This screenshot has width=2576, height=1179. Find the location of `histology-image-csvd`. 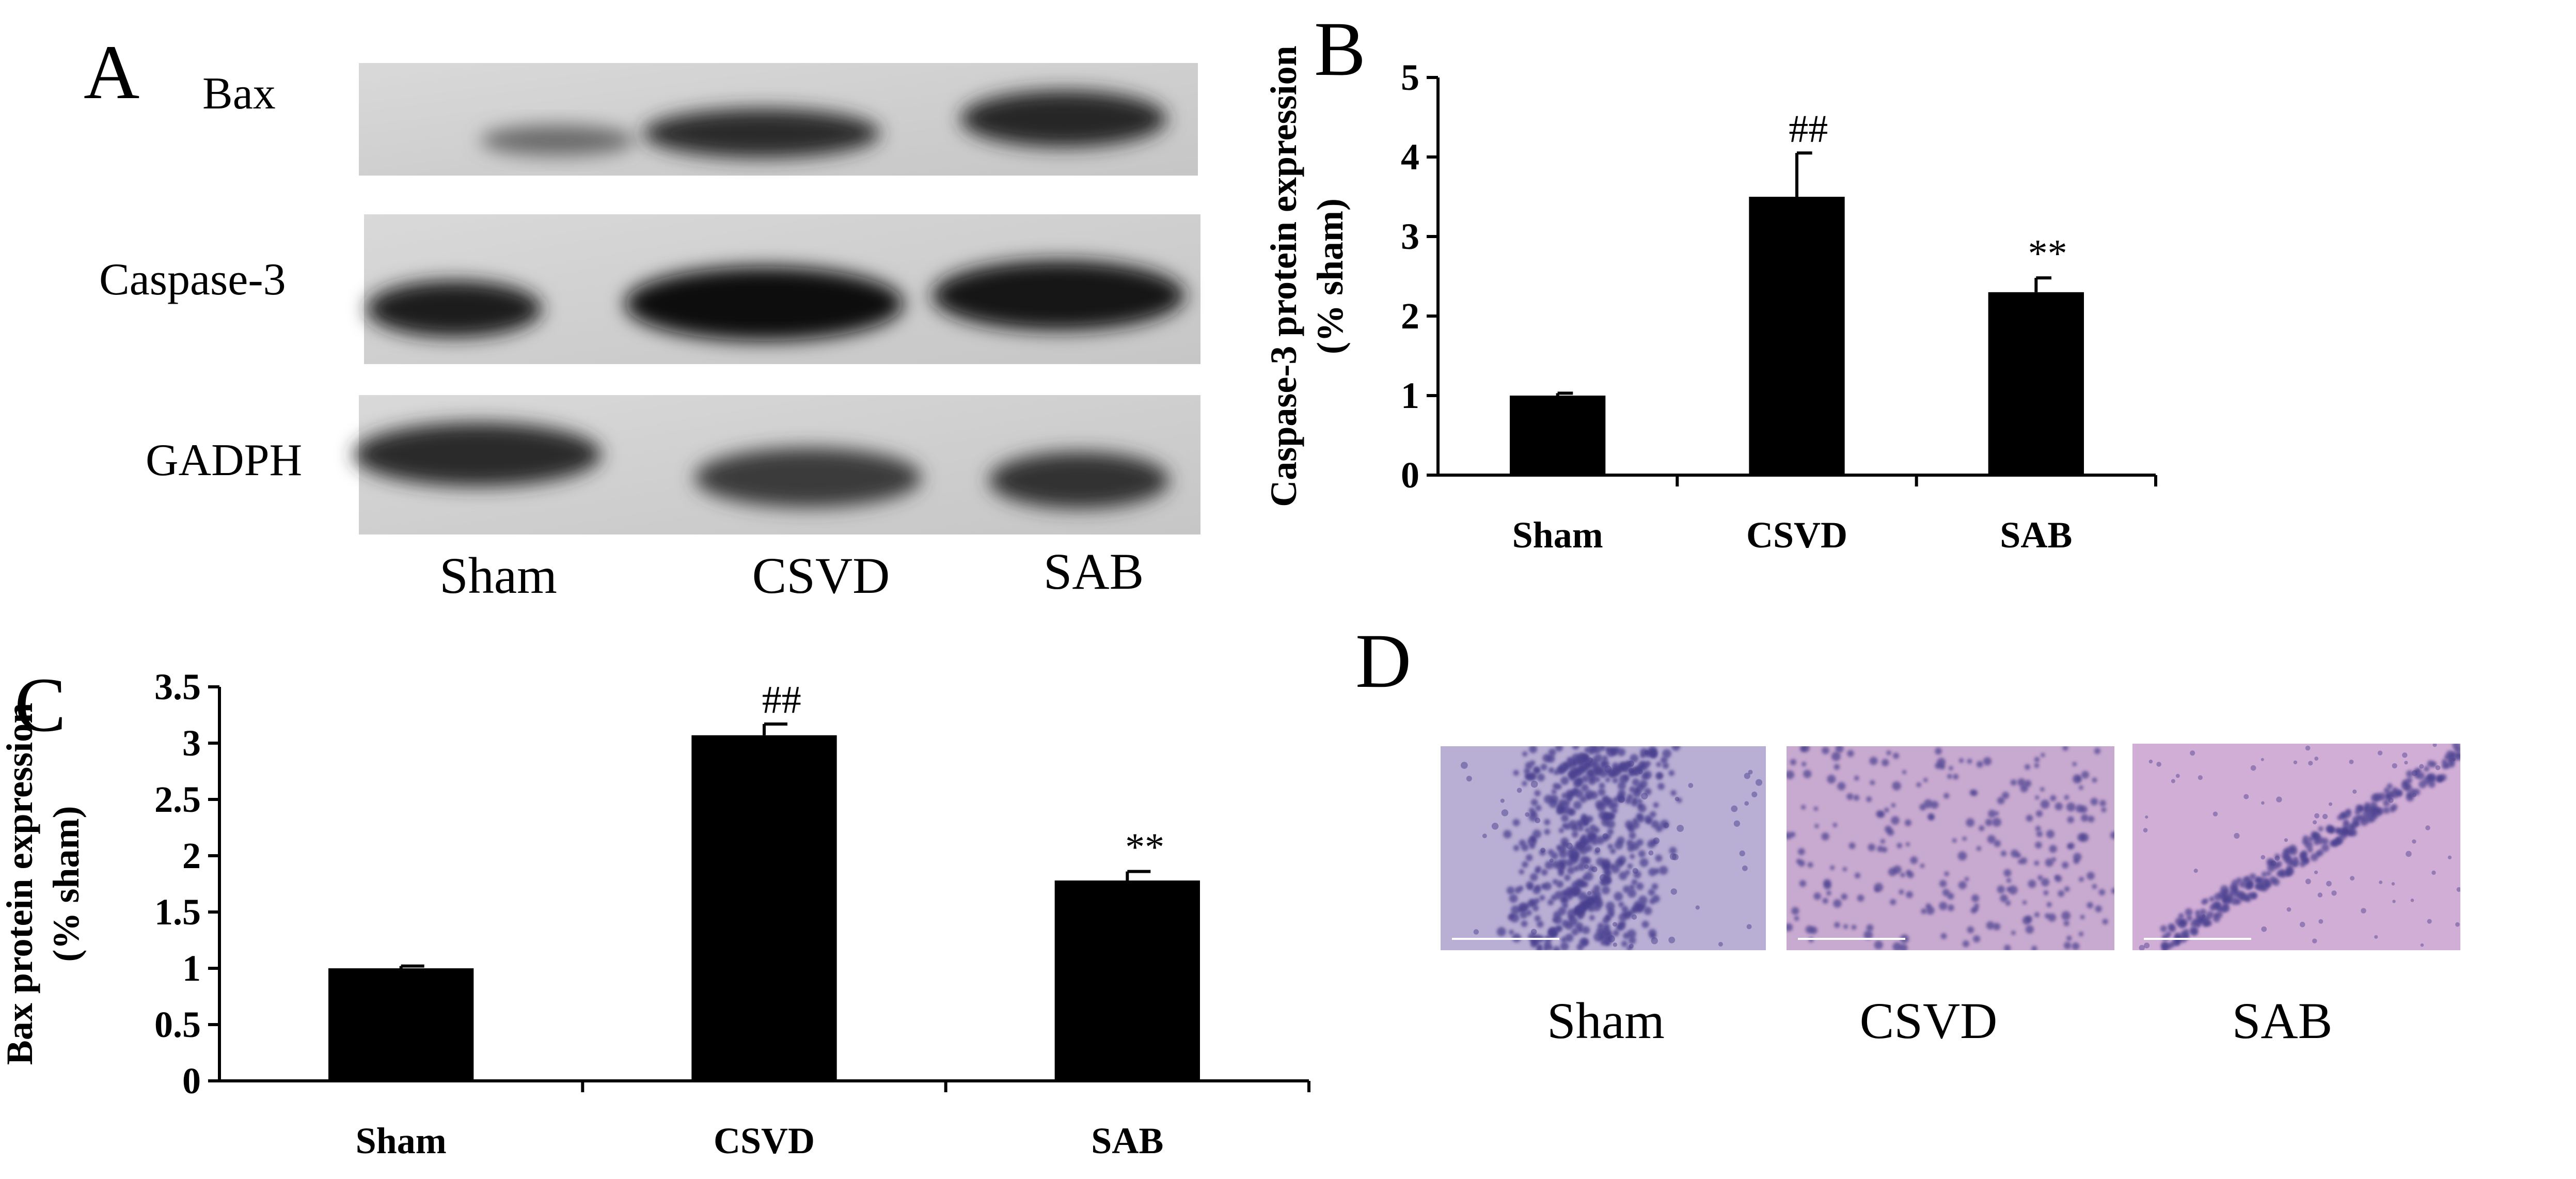

histology-image-csvd is located at coordinates (1950, 848).